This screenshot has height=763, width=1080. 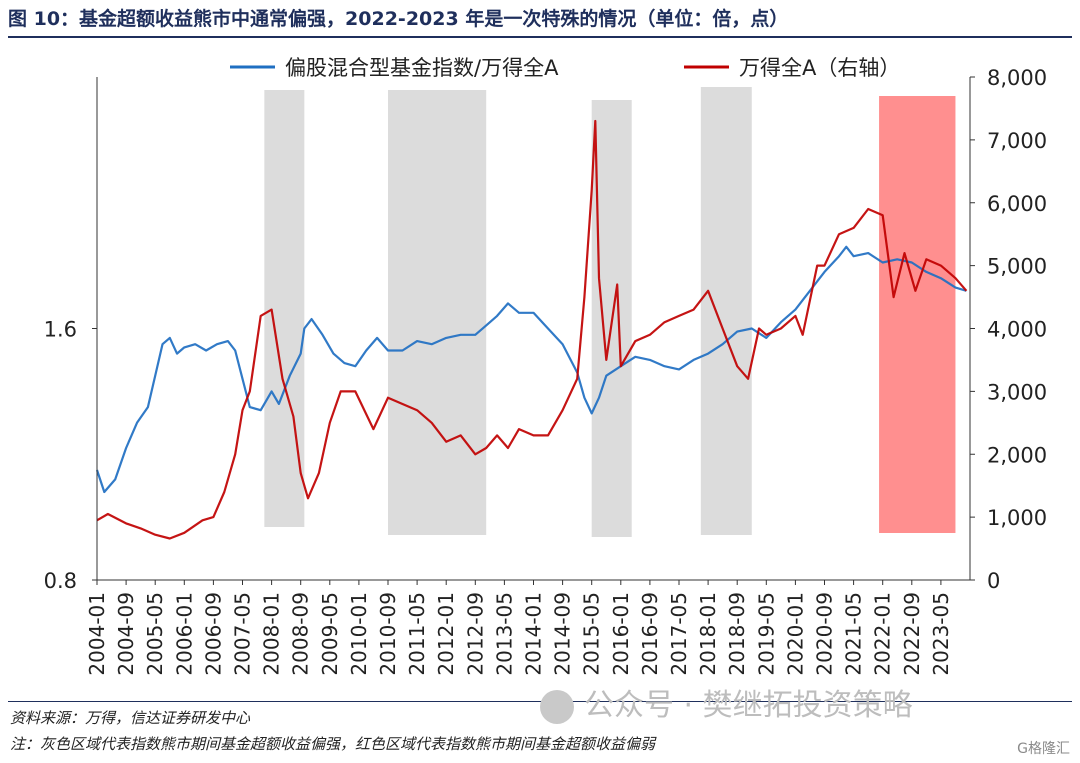 What do you see at coordinates (795, 634) in the screenshot?
I see `x-tick-label: 2020-01` at bounding box center [795, 634].